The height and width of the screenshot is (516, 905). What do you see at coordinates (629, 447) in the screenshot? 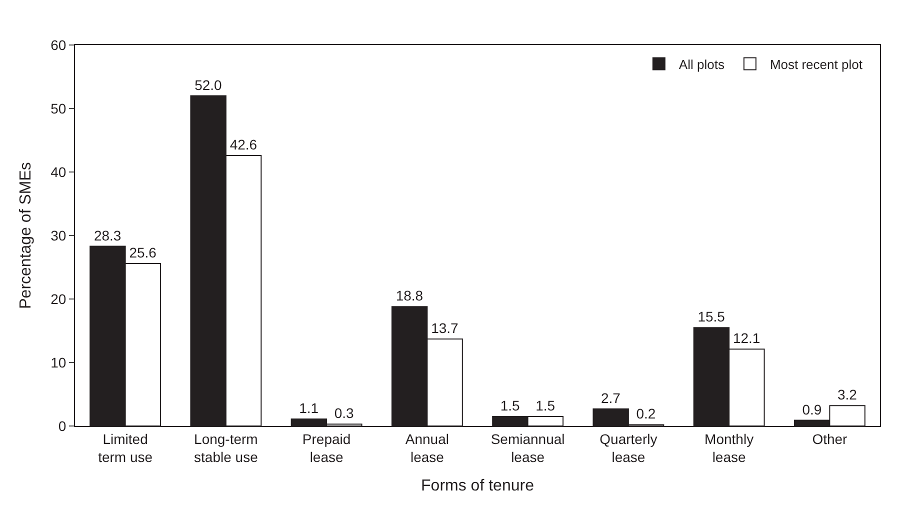
I see `x-tick-label: Quarterly lease` at bounding box center [629, 447].